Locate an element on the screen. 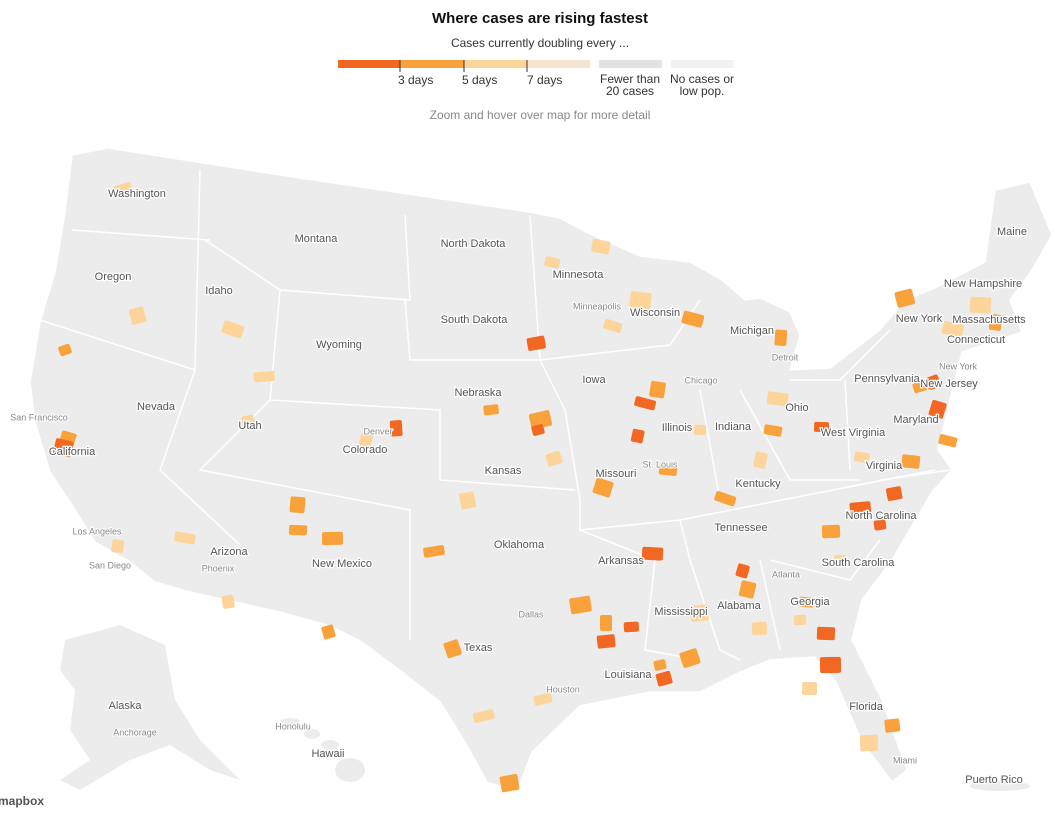 This screenshot has height=815, width=1058. state-label: Washington is located at coordinates (137, 194).